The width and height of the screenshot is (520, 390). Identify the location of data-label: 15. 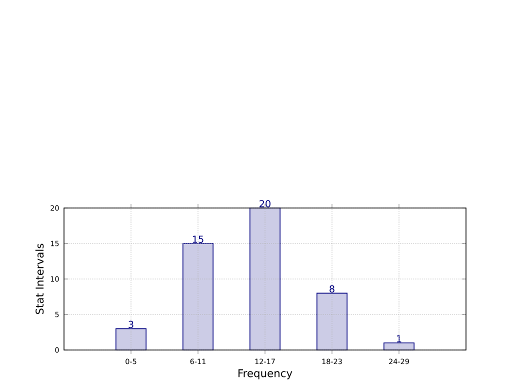
(198, 239).